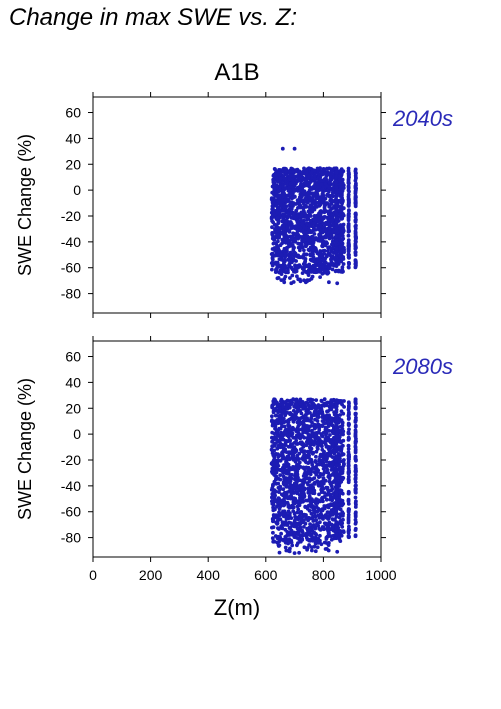  What do you see at coordinates (266, 575) in the screenshot?
I see `x-tick-label: 600` at bounding box center [266, 575].